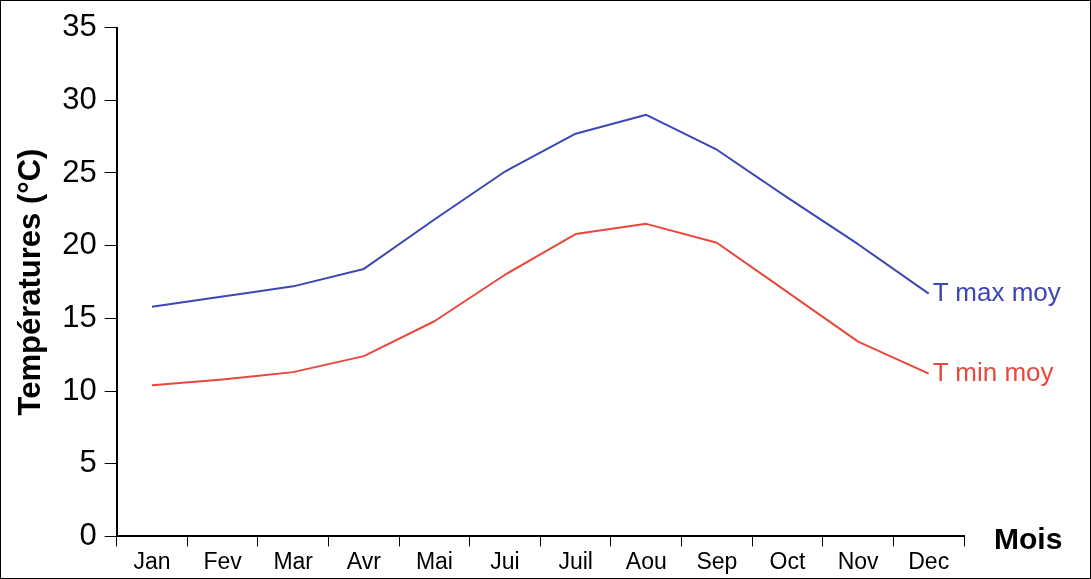 Image resolution: width=1091 pixels, height=579 pixels. What do you see at coordinates (996, 291) in the screenshot?
I see `series-label: T max moy` at bounding box center [996, 291].